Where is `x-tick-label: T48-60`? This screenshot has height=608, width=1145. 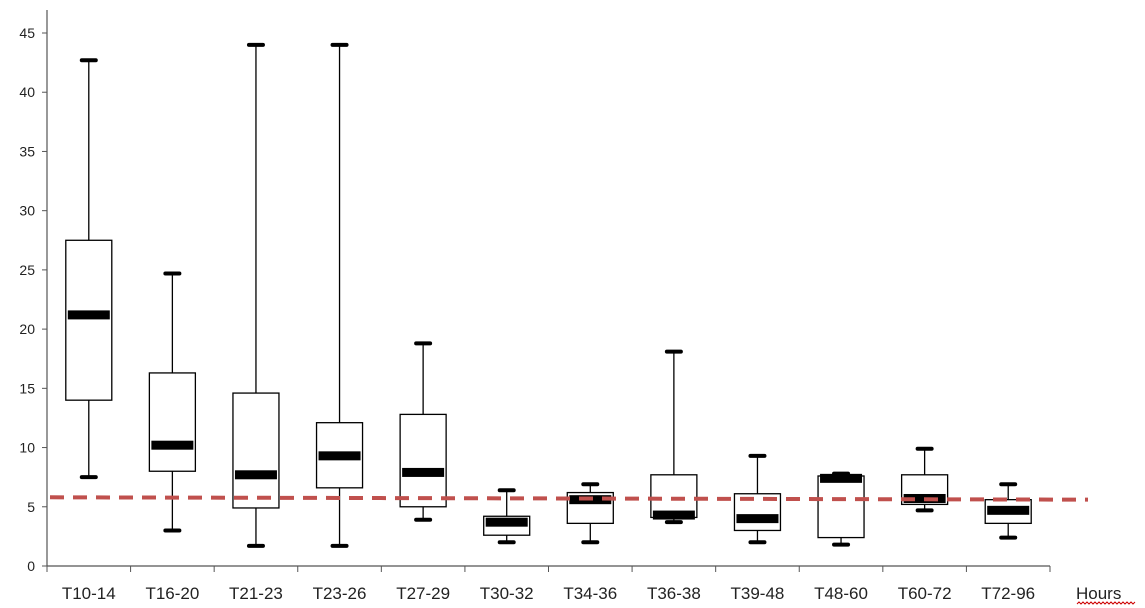
x-tick-label: T48-60 is located at coordinates (841, 593).